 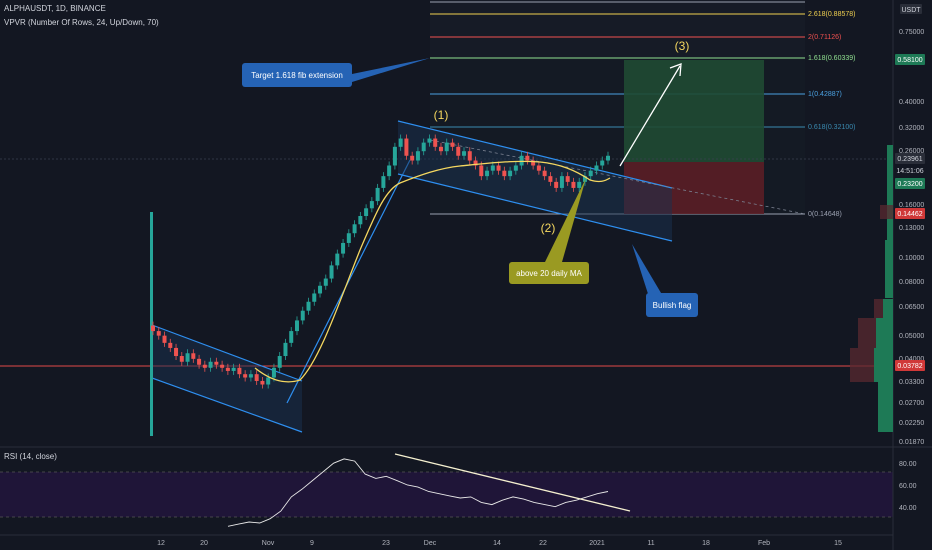 I want to click on vpvr-histogram, so click(x=871, y=288).